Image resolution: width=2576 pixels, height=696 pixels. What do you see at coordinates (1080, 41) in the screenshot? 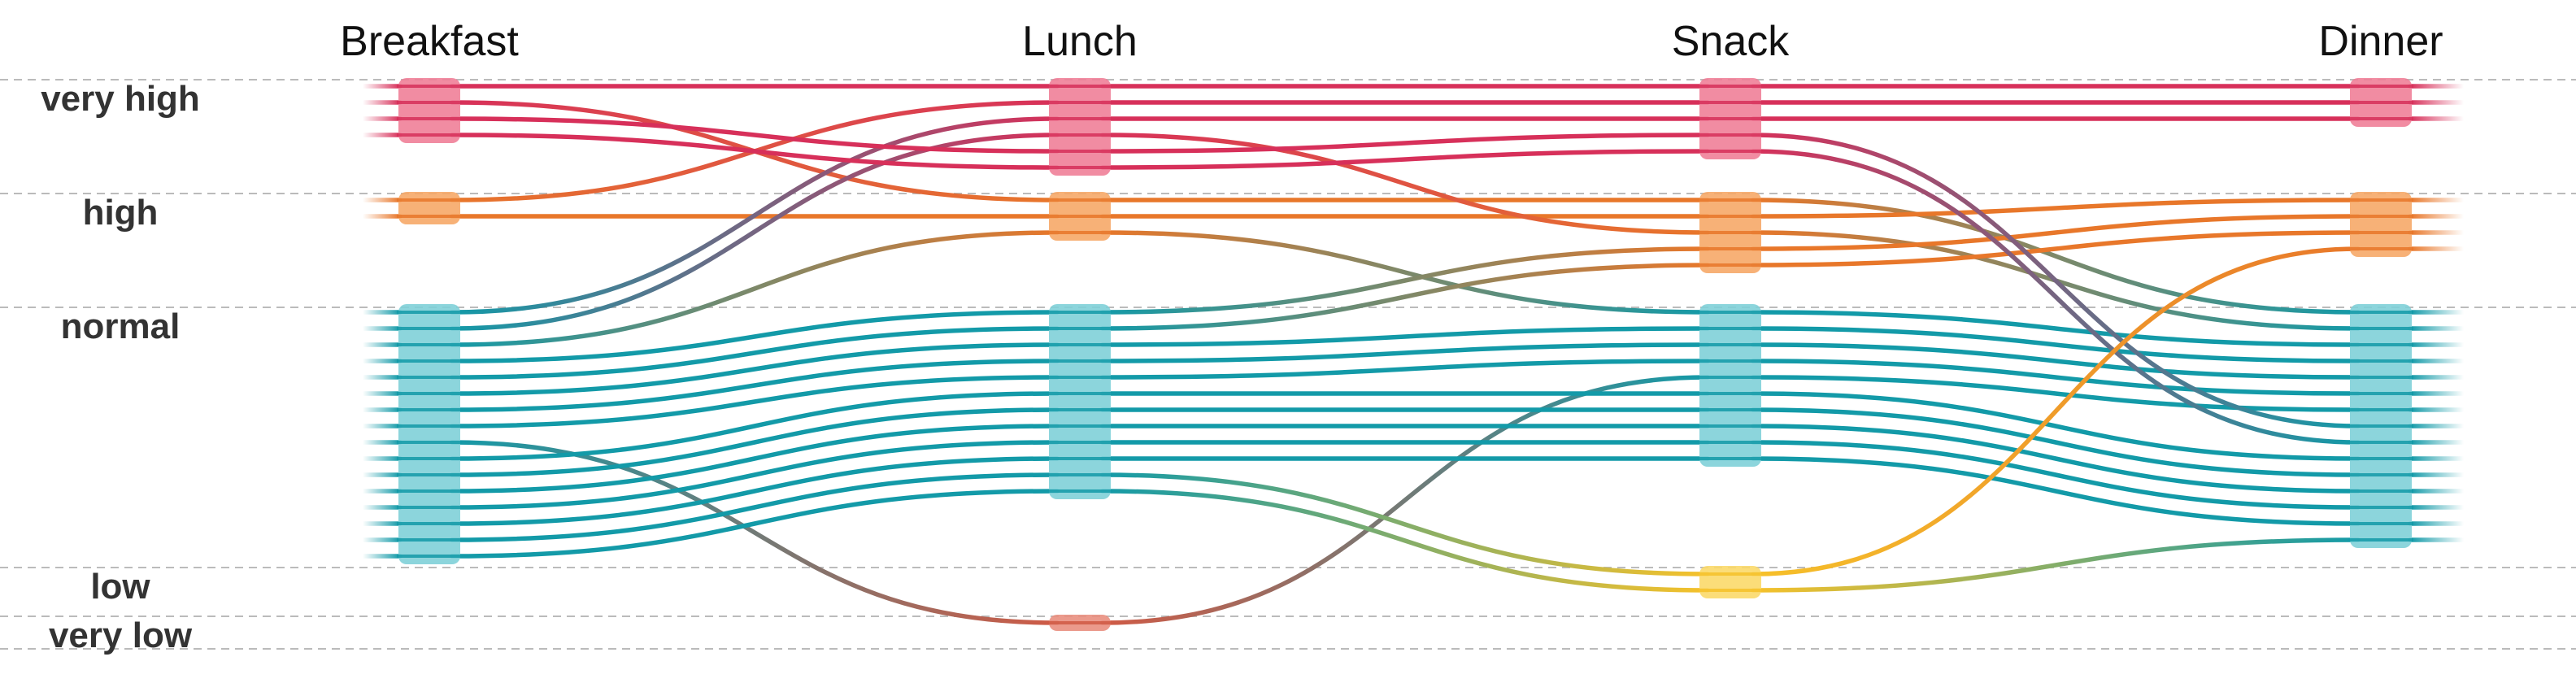
I see `column-label-lunch: Lunch` at bounding box center [1080, 41].